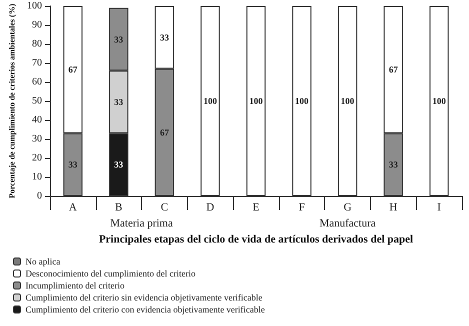 This screenshot has width=469, height=326. I want to click on x-tick-label: D, so click(210, 208).